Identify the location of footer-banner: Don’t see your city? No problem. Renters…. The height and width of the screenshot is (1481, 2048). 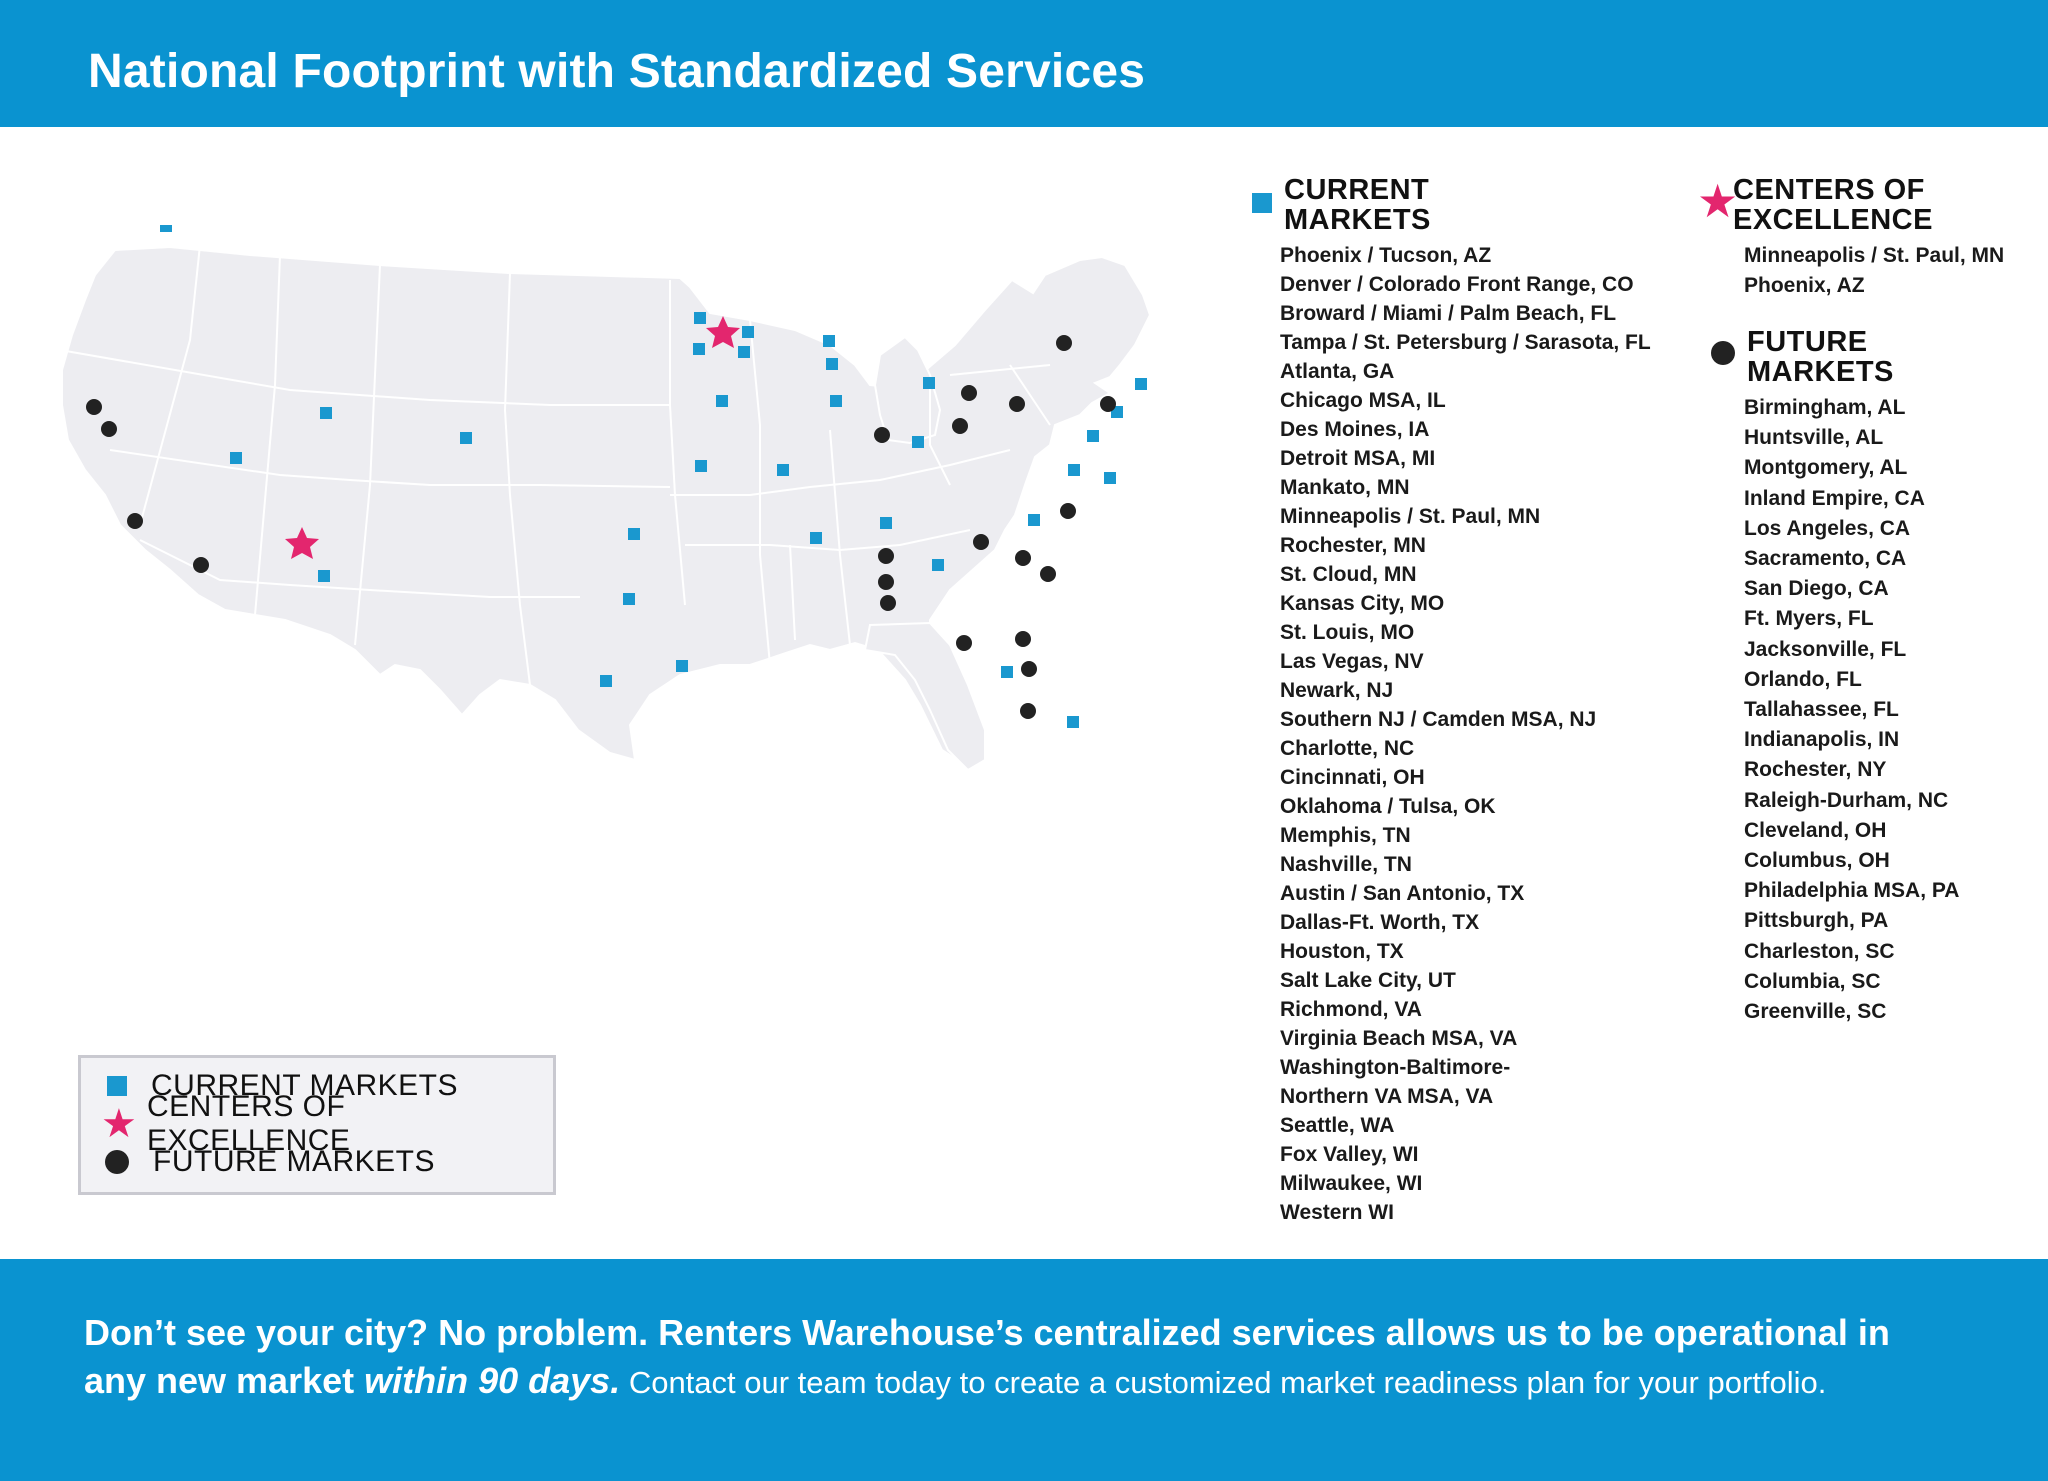
(1024, 1370).